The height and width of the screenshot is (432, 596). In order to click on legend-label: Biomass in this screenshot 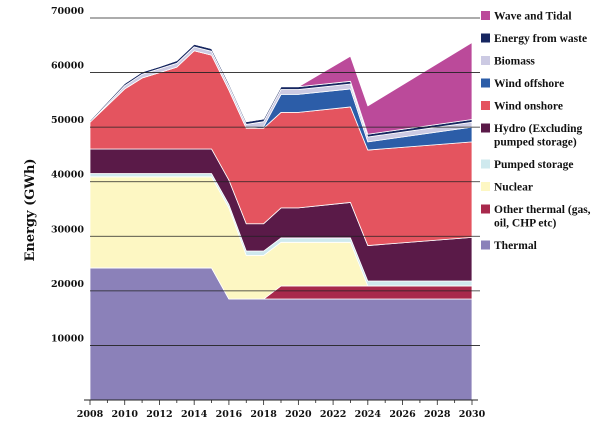, I will do `click(514, 62)`.